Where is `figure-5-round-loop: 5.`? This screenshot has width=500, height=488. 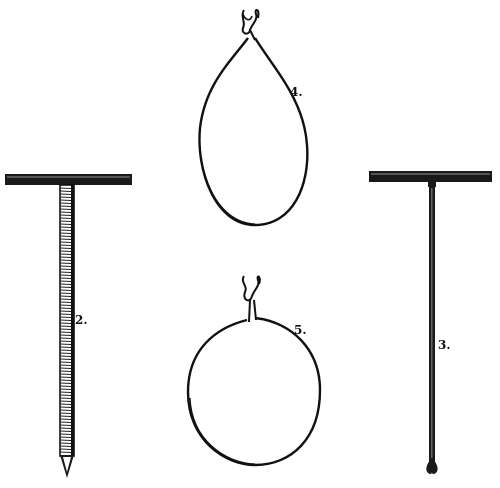
figure-5-round-loop: 5. is located at coordinates (254, 371).